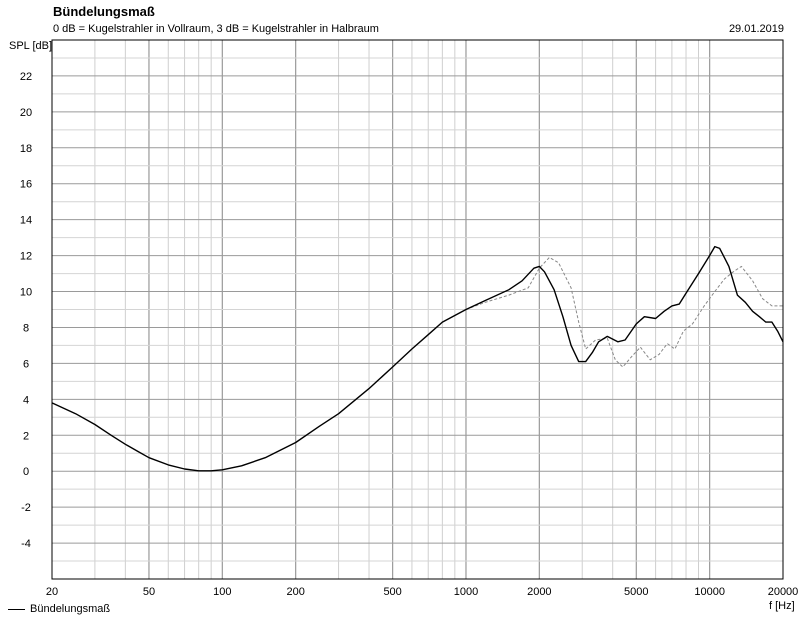  What do you see at coordinates (26, 257) in the screenshot?
I see `y-tick-label: 12` at bounding box center [26, 257].